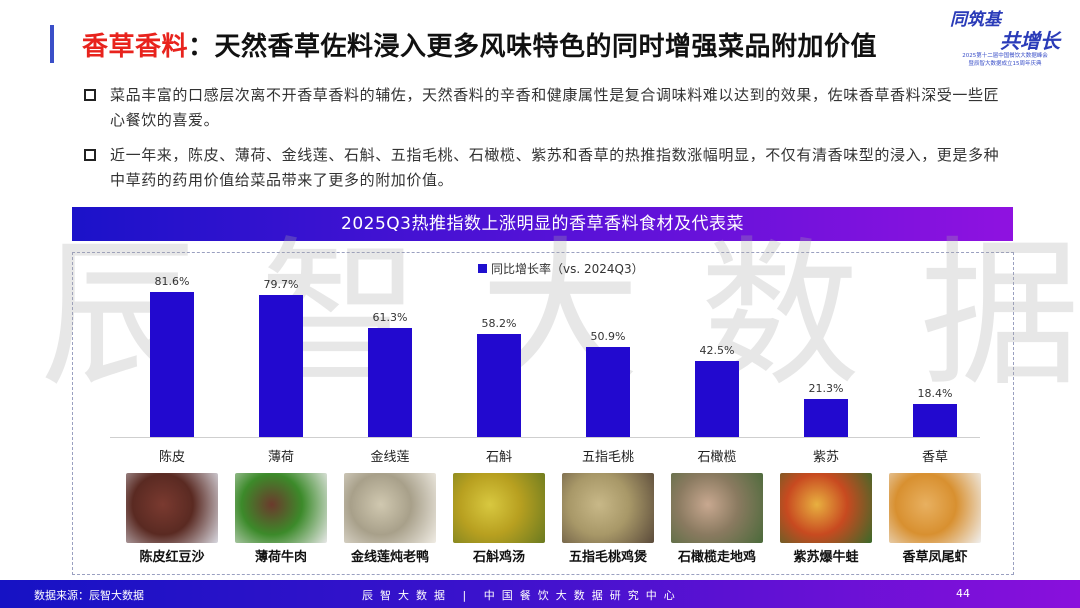 This screenshot has width=1080, height=608. Describe the element at coordinates (607, 457) in the screenshot. I see `category-label: 五指毛桃` at that location.